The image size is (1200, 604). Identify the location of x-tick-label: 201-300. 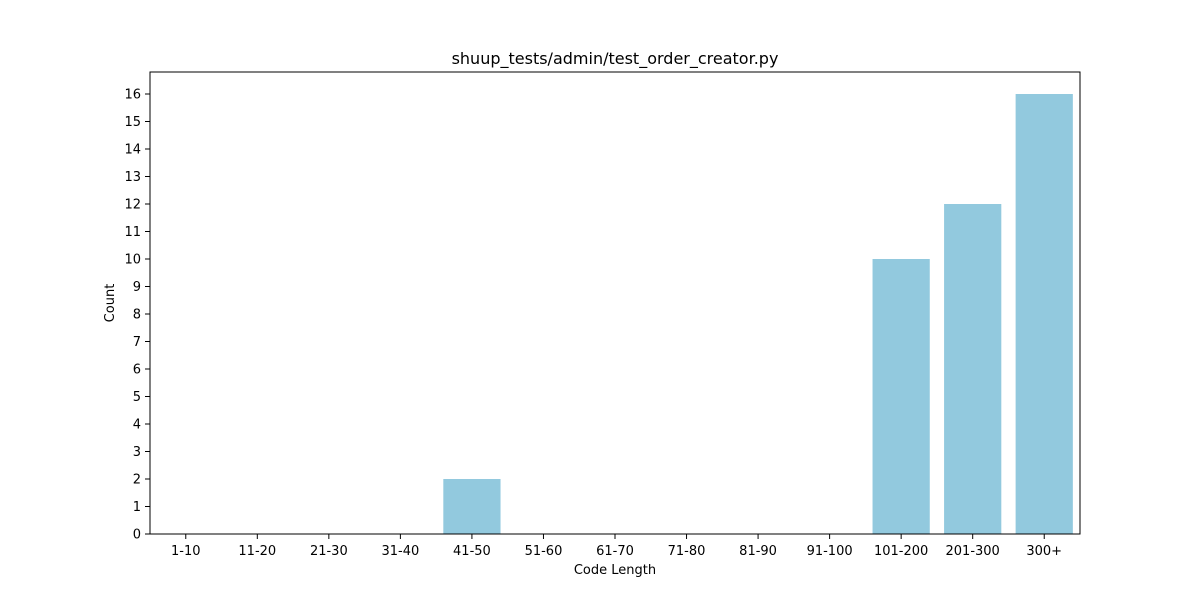
(973, 551).